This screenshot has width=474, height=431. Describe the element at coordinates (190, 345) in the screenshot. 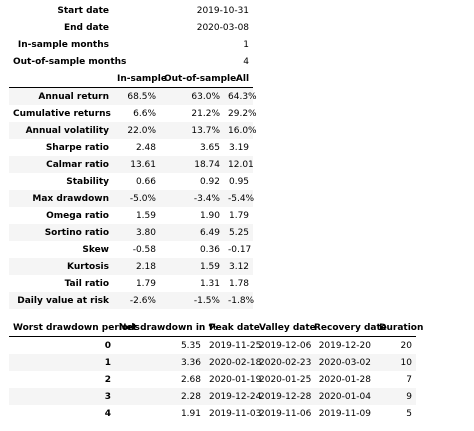

I see `drawdown-cell: 5.35` at that location.